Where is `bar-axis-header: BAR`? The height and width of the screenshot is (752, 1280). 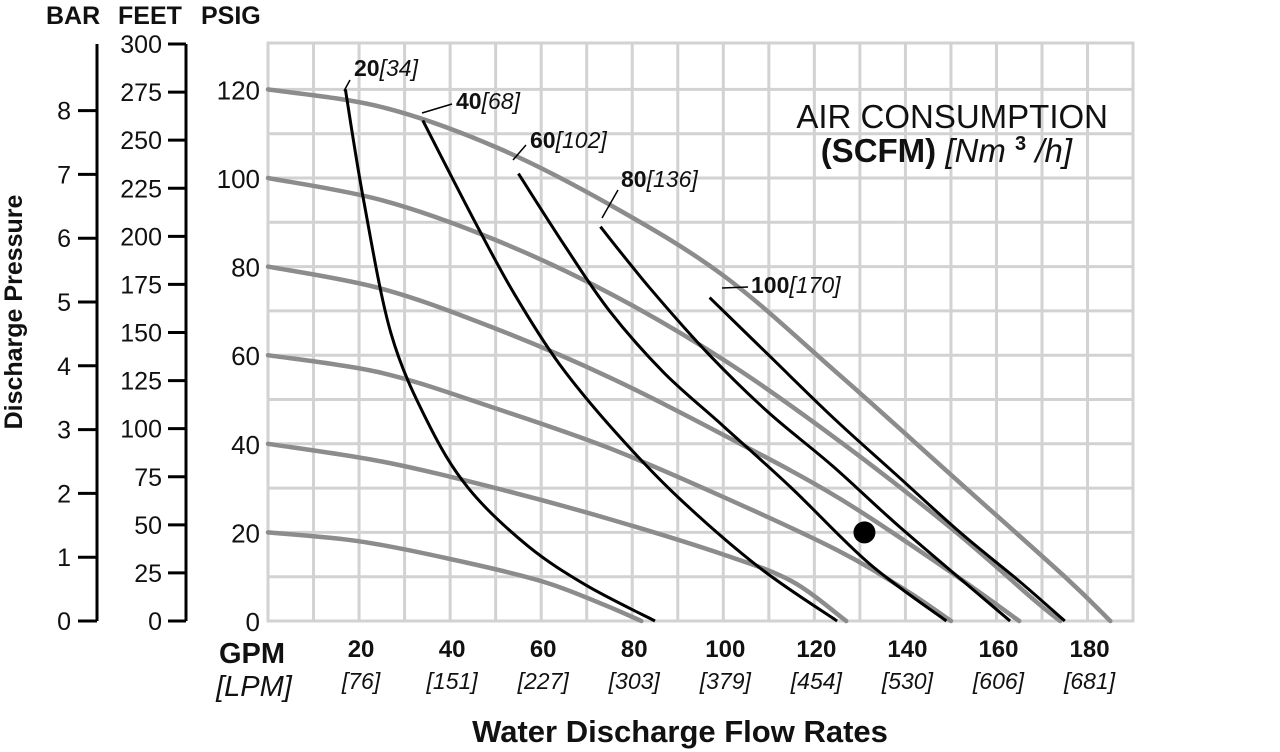
bar-axis-header: BAR is located at coordinates (73, 16).